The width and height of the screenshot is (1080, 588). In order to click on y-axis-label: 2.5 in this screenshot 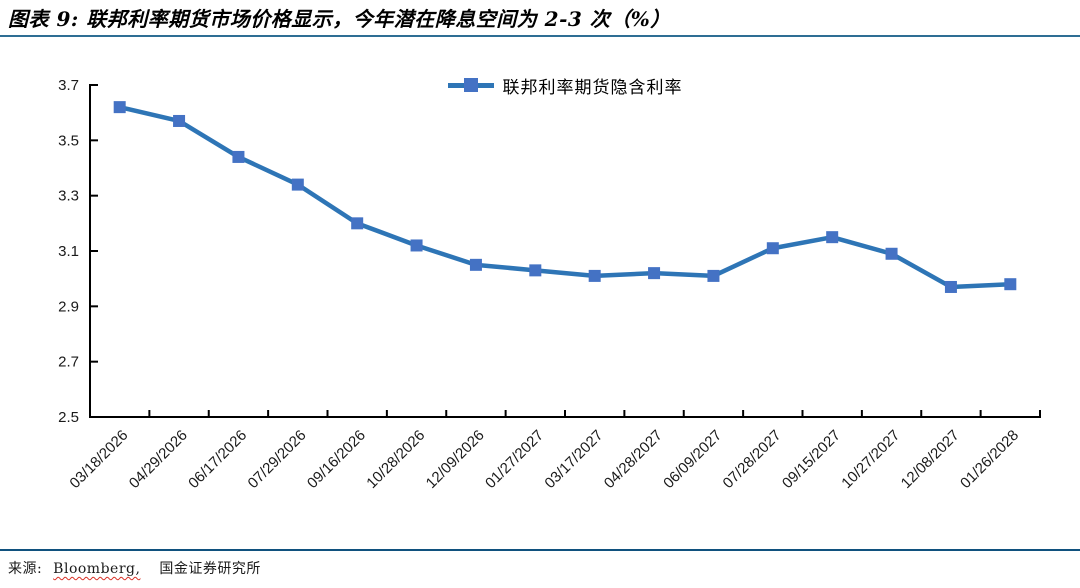, I will do `click(68, 417)`.